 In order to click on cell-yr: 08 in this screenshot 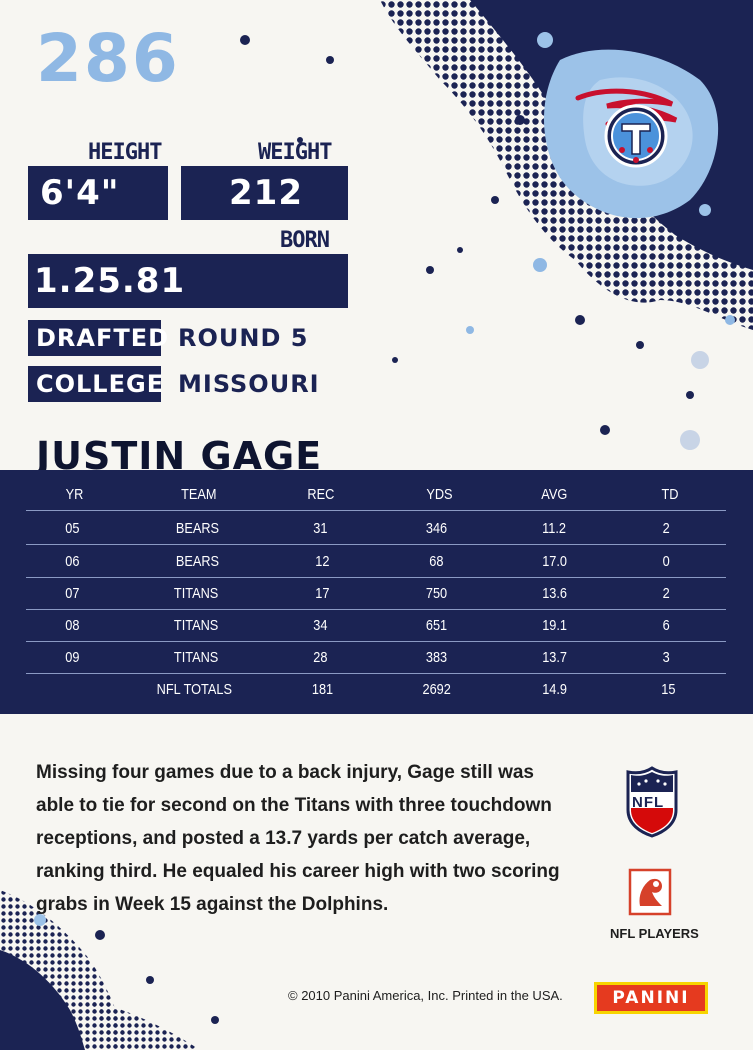, I will do `click(72, 625)`.